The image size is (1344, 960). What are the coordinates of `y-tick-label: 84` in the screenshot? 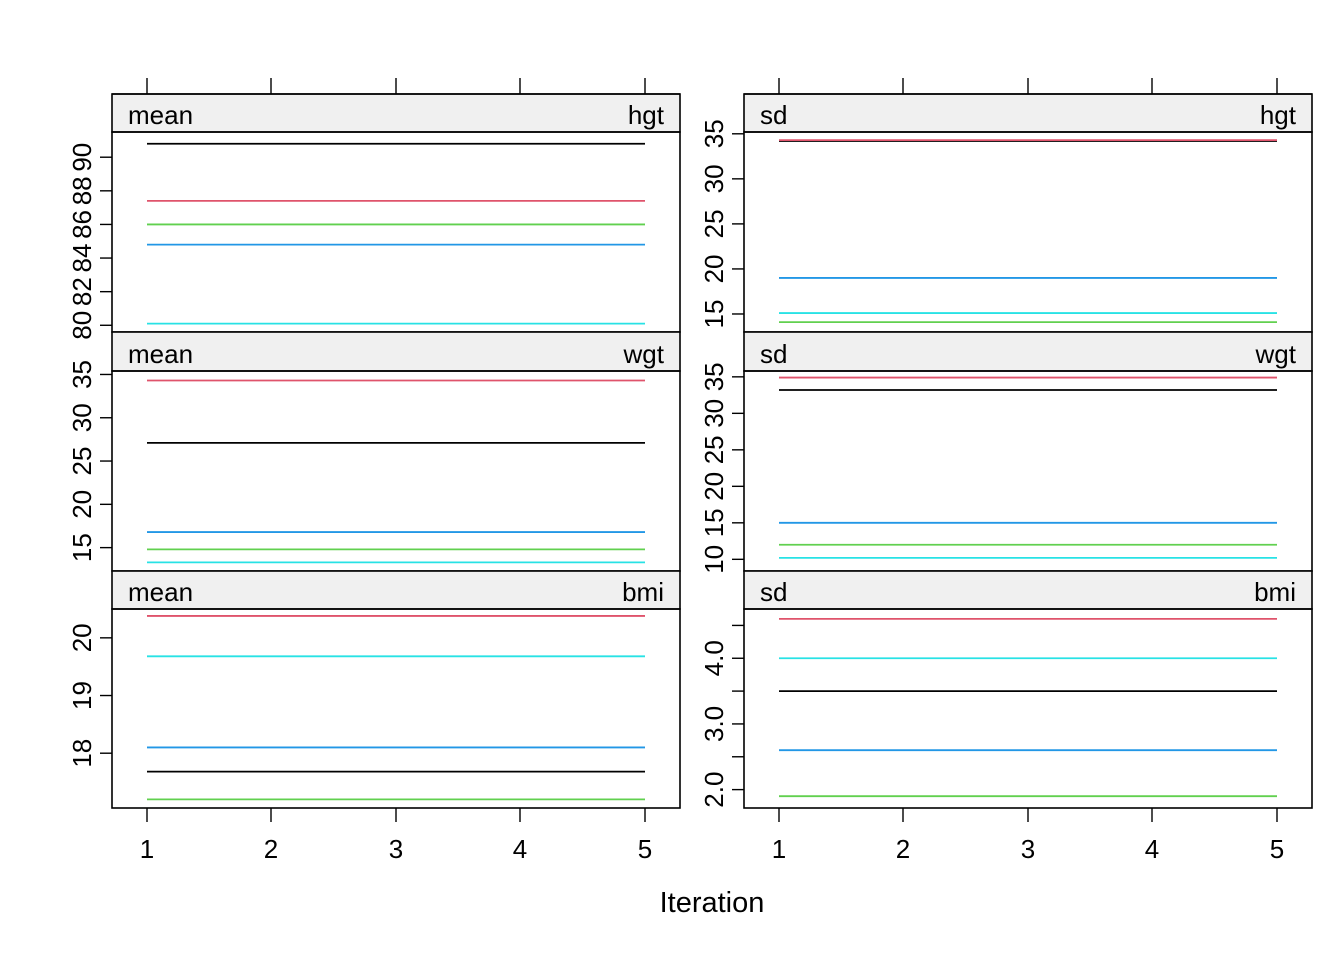 It's located at (82, 258).